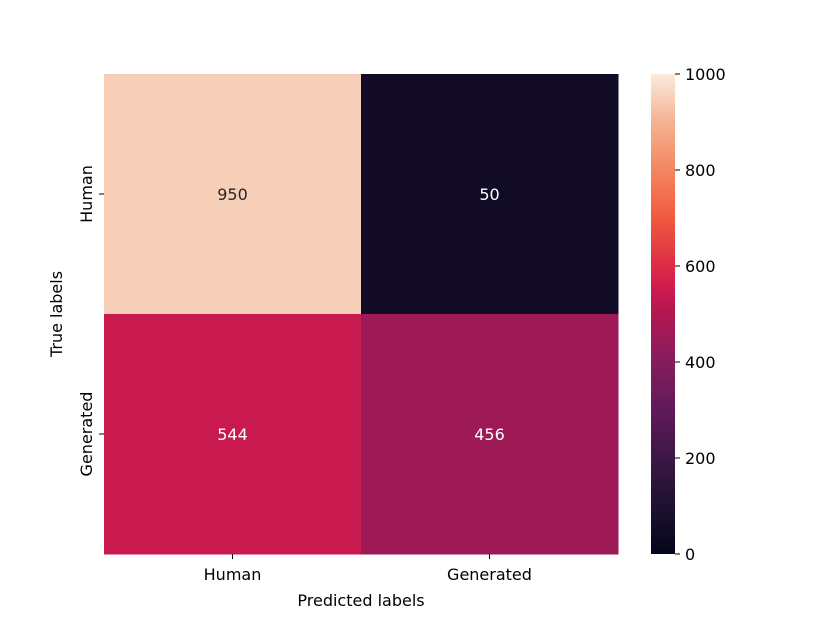  I want to click on cell-value-label: 950, so click(232, 194).